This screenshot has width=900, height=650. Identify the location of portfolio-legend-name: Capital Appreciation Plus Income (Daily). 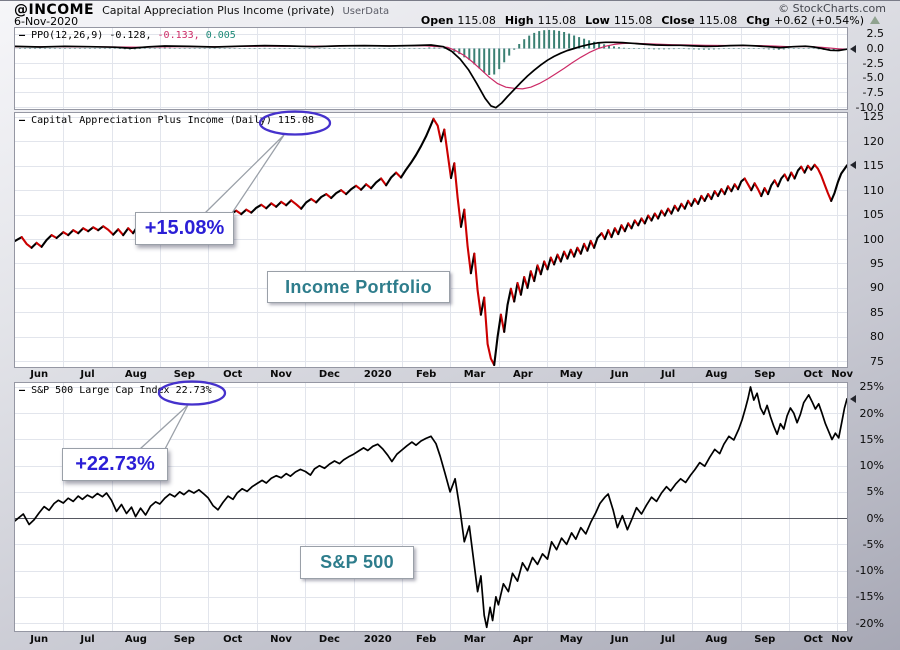
(151, 120).